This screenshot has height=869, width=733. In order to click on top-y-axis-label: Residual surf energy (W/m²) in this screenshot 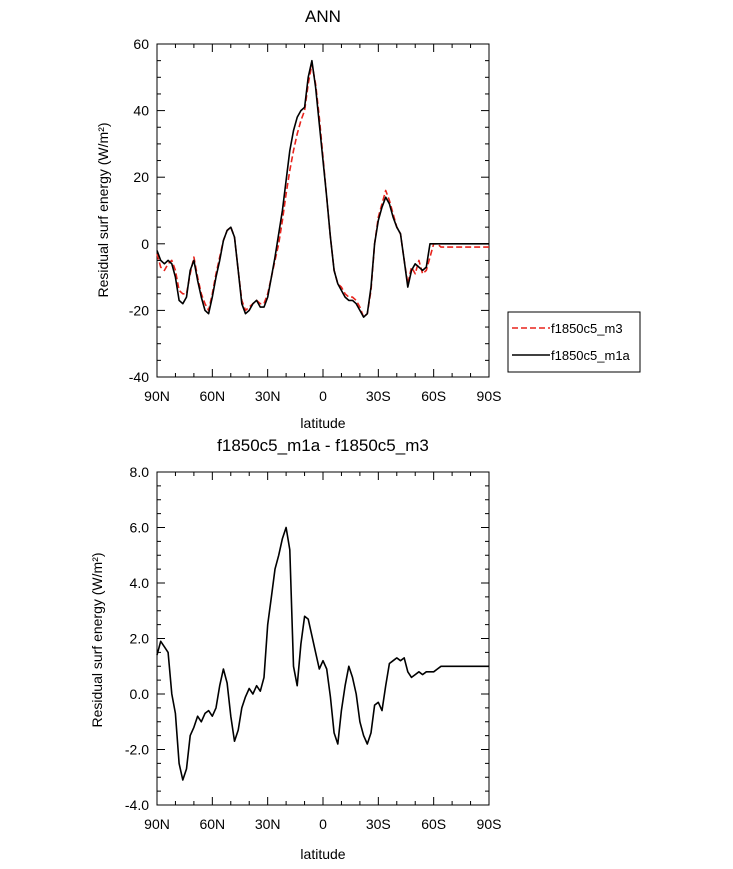, I will do `click(103, 209)`.